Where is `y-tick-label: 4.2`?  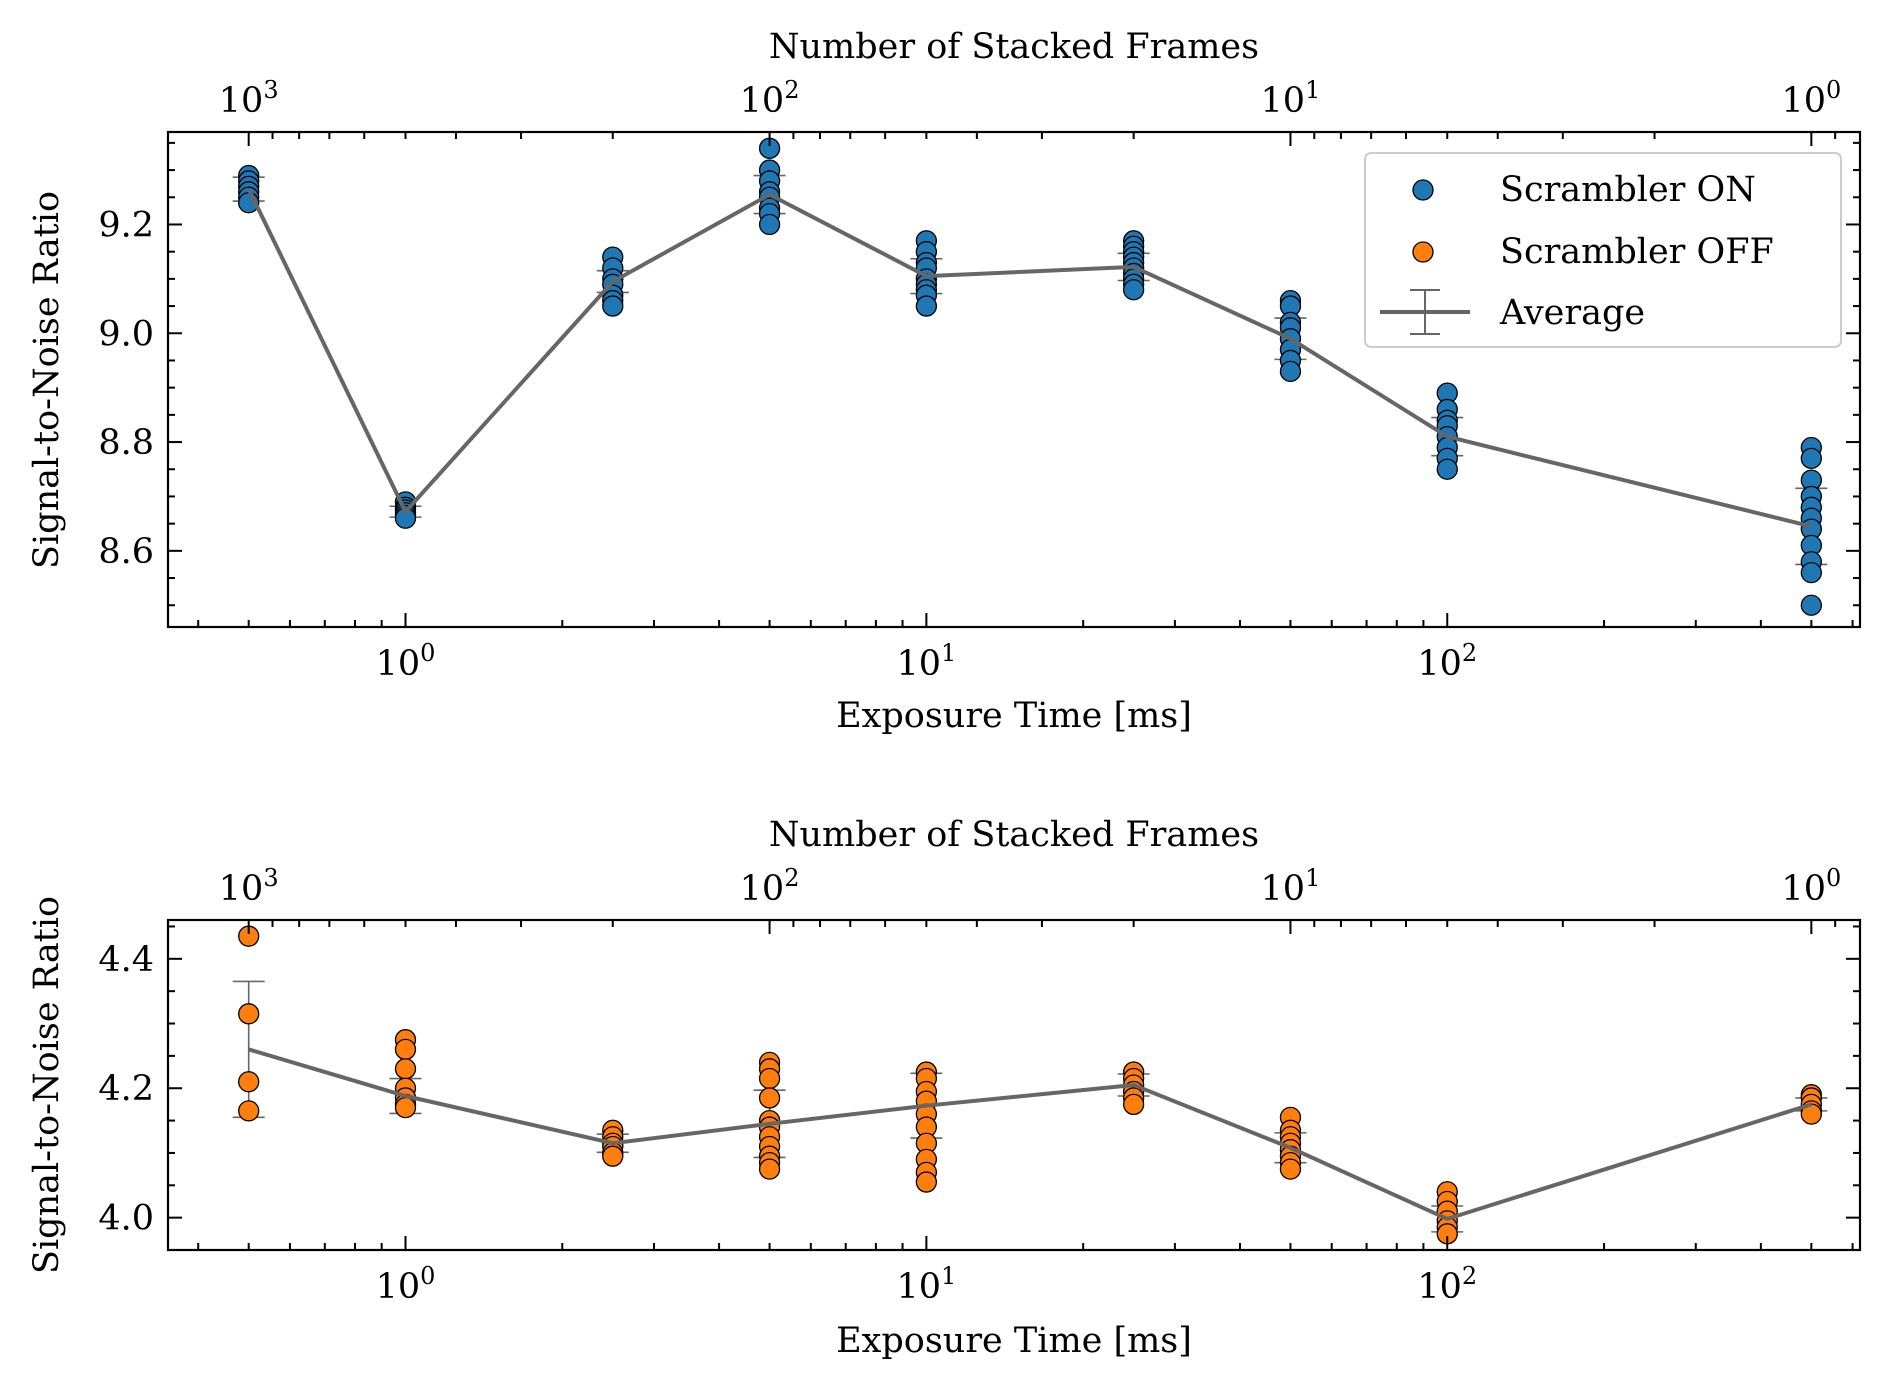 y-tick-label: 4.2 is located at coordinates (126, 1089).